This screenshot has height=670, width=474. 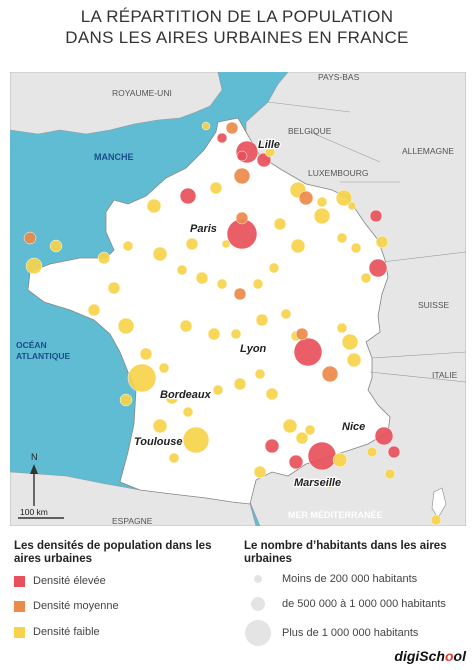 I want to click on legend-label-small: Moins de 200 000 habitants, so click(x=350, y=579).